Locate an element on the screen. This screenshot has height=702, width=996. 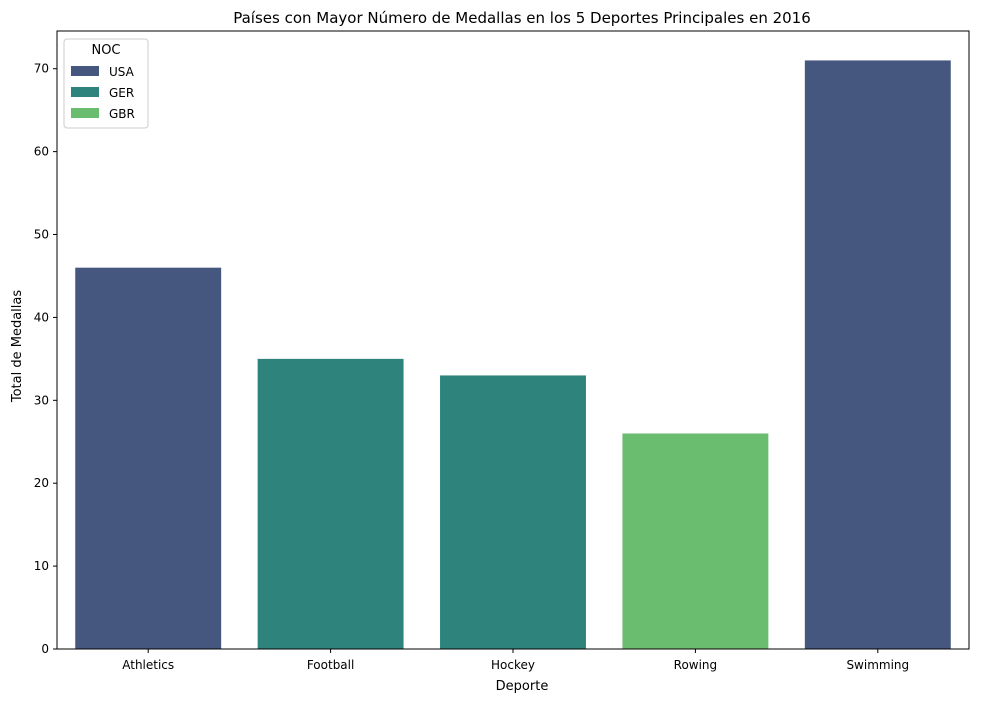
x-axis: Athletics Football Hockey Rowing Swimming is located at coordinates (515, 660).